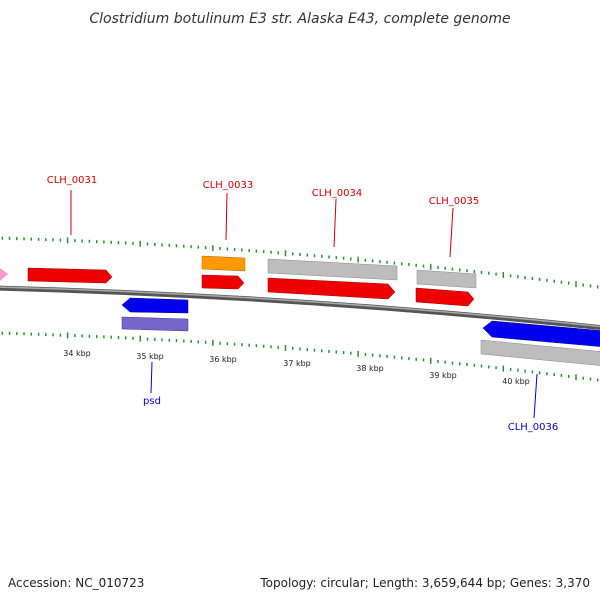 This screenshot has height=600, width=600. I want to click on genome-backbone-highlight, so click(300, 307).